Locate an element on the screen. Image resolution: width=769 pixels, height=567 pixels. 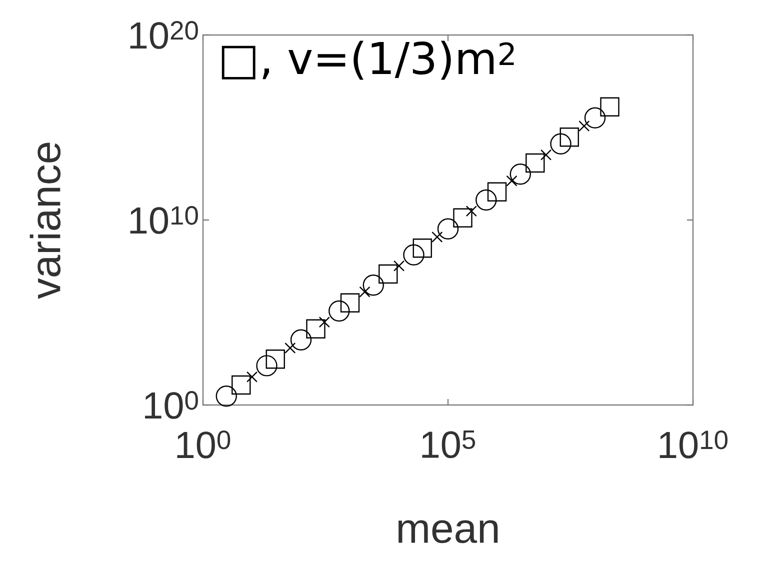
y-tick-label: 10$^{20}$ is located at coordinates (164, 35).